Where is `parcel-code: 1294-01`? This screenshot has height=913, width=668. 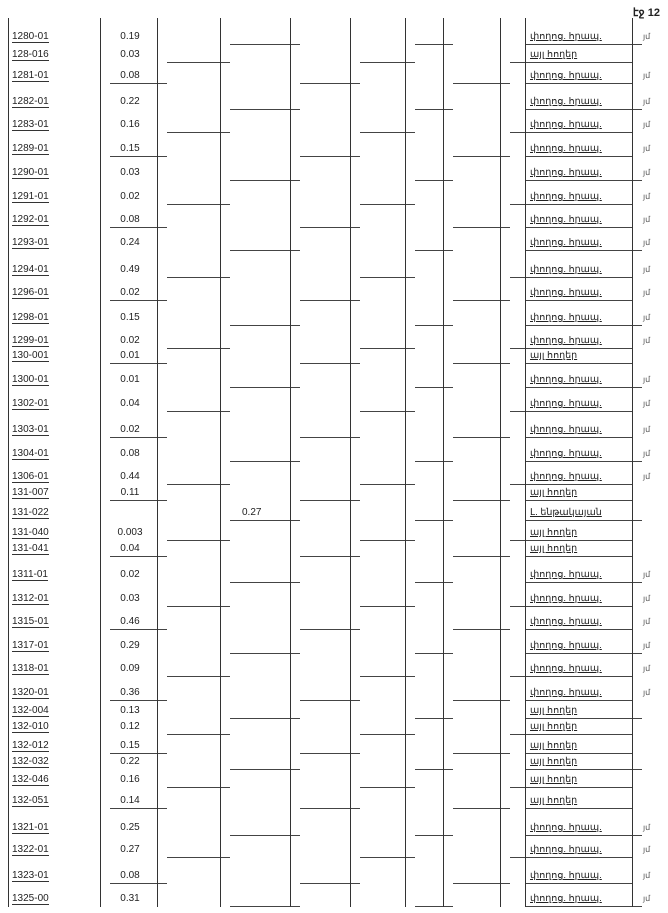
parcel-code: 1294-01 is located at coordinates (30, 270).